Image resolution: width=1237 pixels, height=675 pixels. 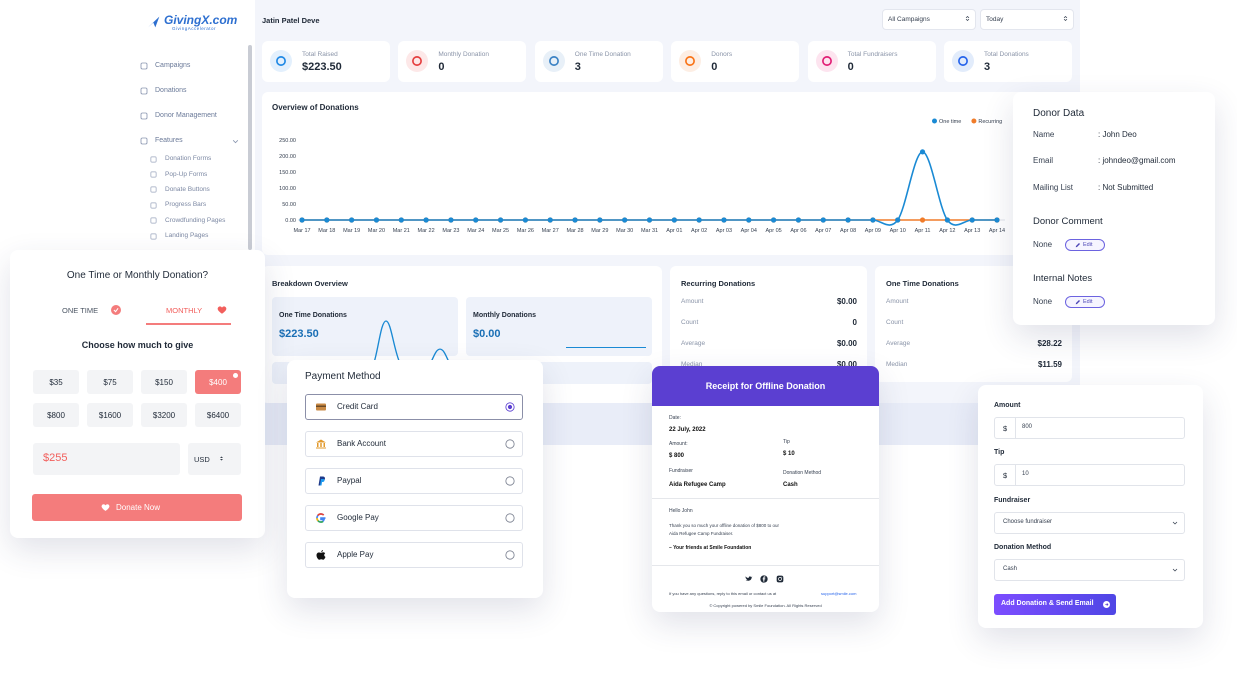 What do you see at coordinates (55, 458) in the screenshot?
I see `custom-amount: $255` at bounding box center [55, 458].